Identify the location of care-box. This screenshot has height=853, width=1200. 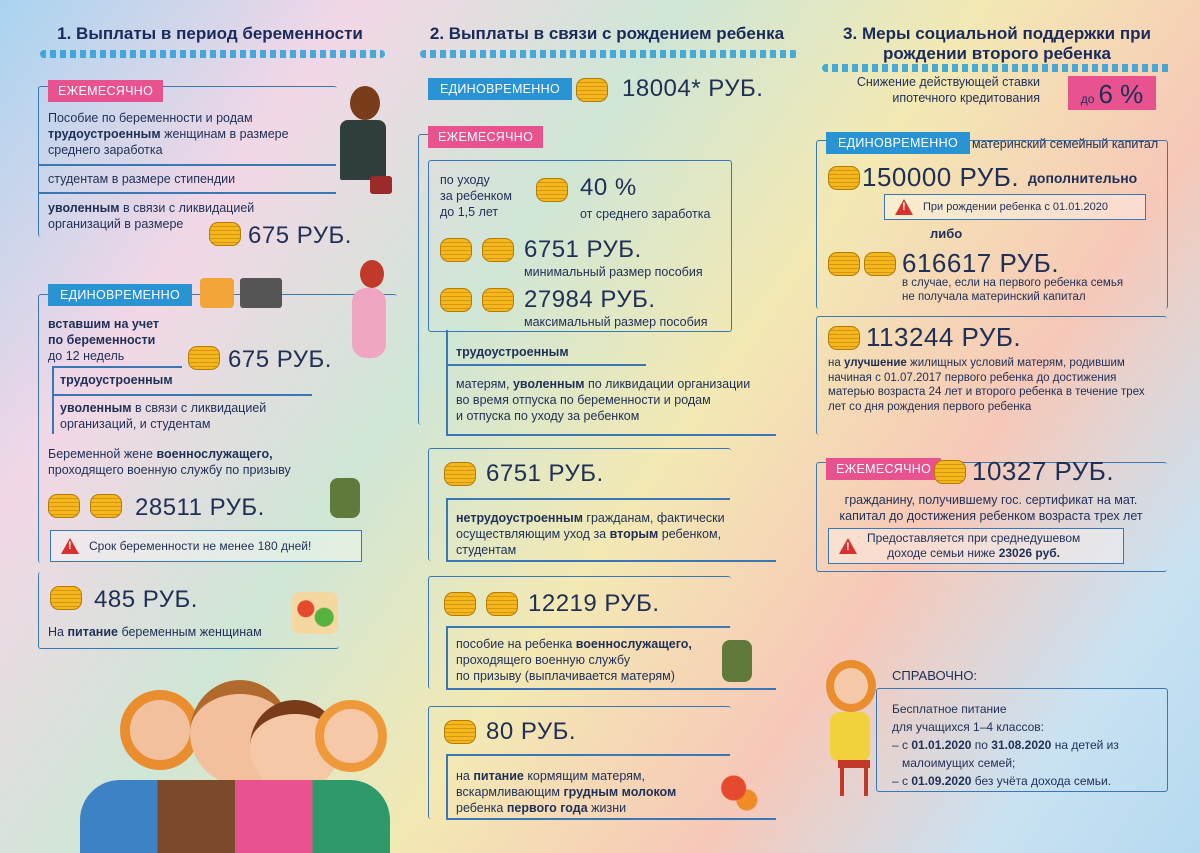
(580, 246).